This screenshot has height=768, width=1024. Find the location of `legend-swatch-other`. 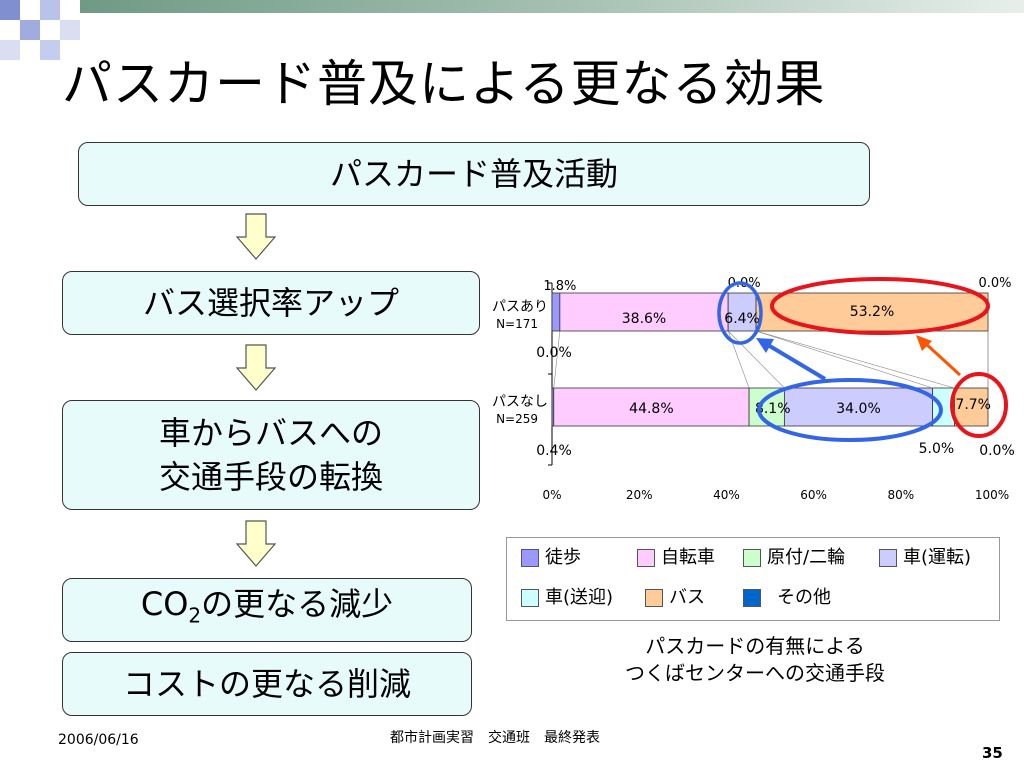

legend-swatch-other is located at coordinates (752, 598).